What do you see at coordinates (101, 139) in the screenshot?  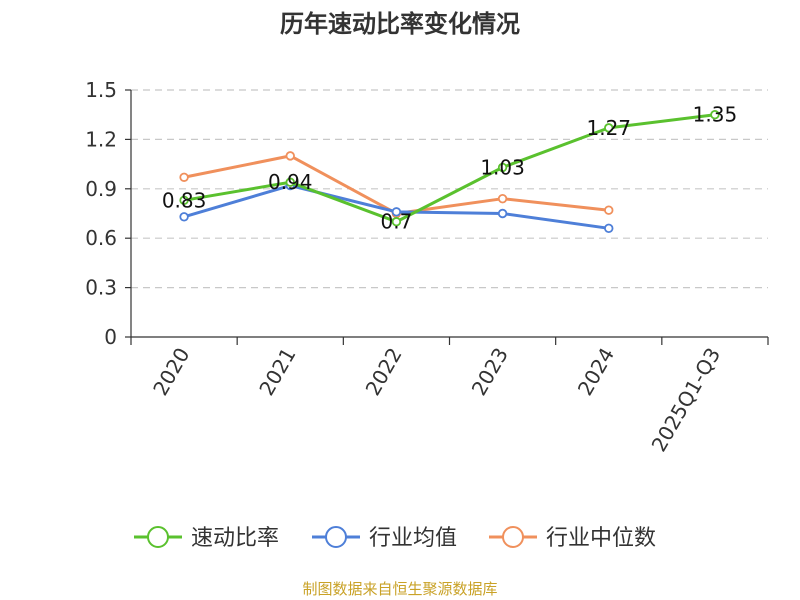 I see `y-tick-label: 1.2` at bounding box center [101, 139].